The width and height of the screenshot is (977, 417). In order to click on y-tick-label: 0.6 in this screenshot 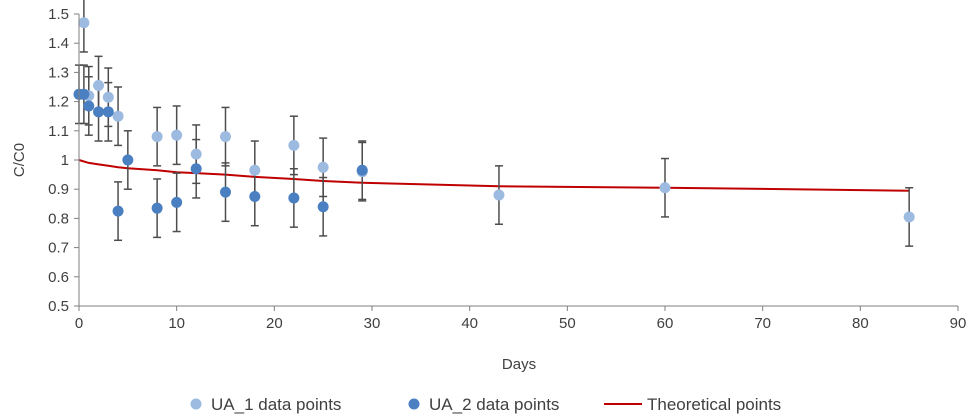, I will do `click(58, 277)`.